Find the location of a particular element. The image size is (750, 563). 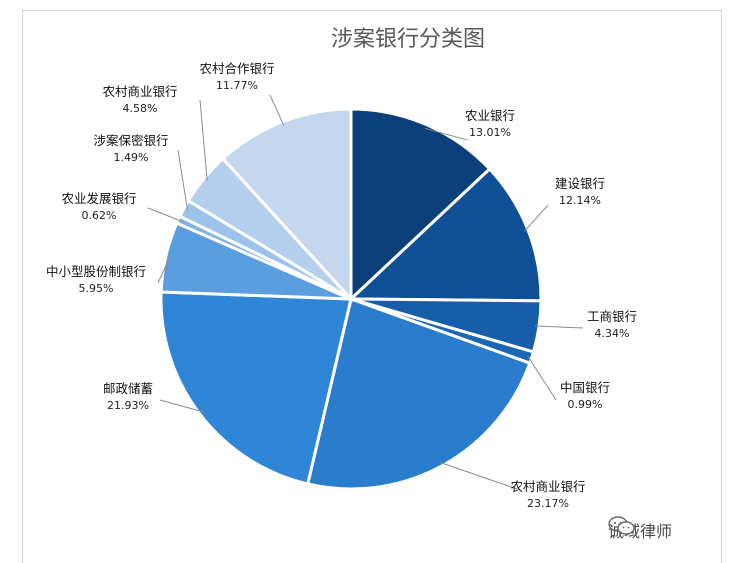

slice-percent-label: 11.77% is located at coordinates (237, 85).